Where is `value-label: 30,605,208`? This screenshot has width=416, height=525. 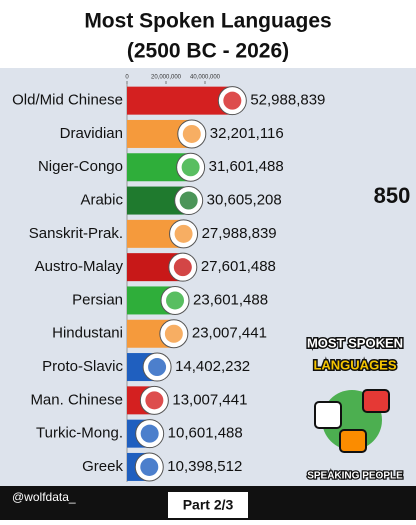 value-label: 30,605,208 is located at coordinates (244, 200).